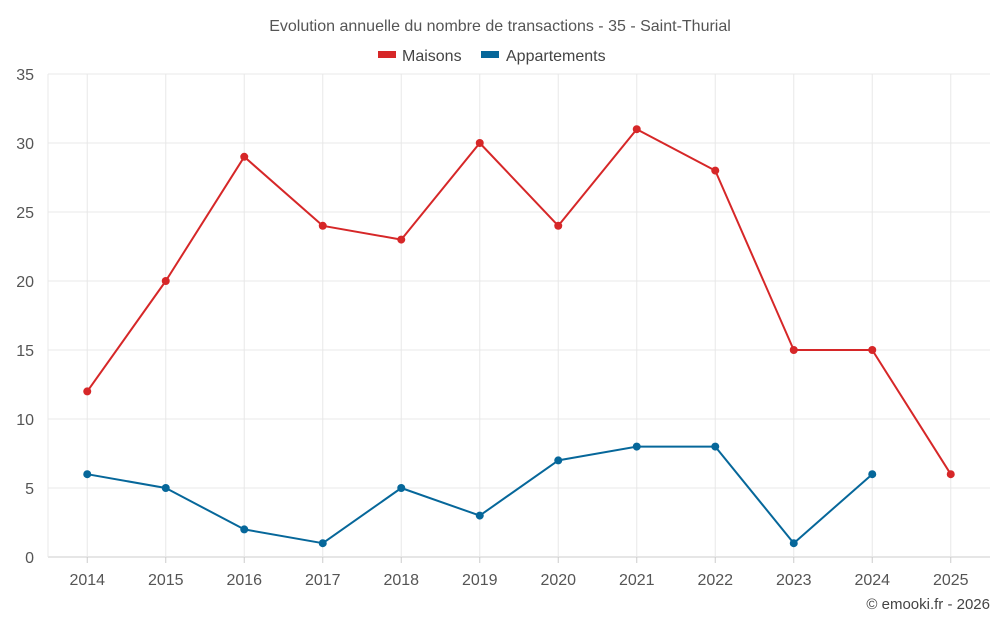  Describe the element at coordinates (244, 580) in the screenshot. I see `x-tick-label: 2016` at that location.